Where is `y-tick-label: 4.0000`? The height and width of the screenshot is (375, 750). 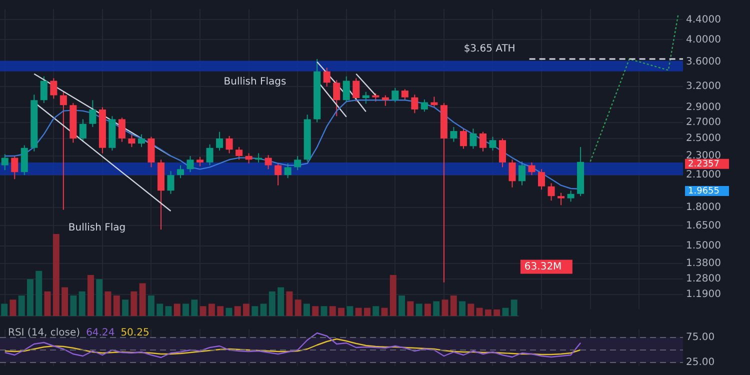 y-tick-label: 4.0000 is located at coordinates (703, 40).